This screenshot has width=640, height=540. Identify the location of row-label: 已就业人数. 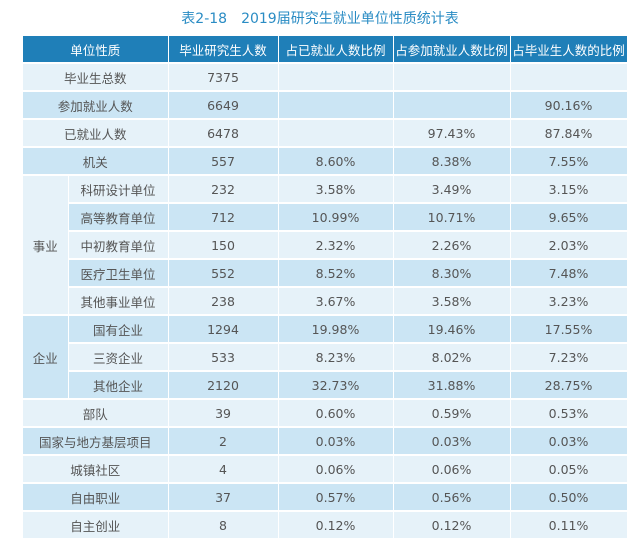
(96, 133).